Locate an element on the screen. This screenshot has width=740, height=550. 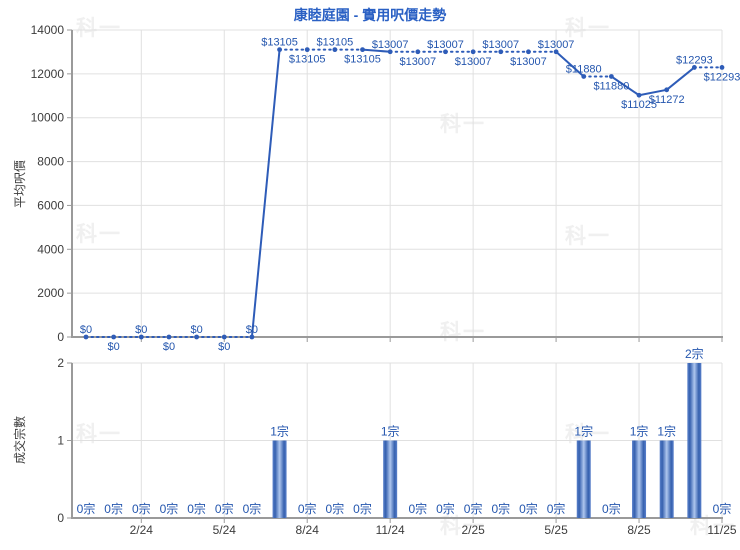
y-tick-label: 14000 is located at coordinates (48, 30).